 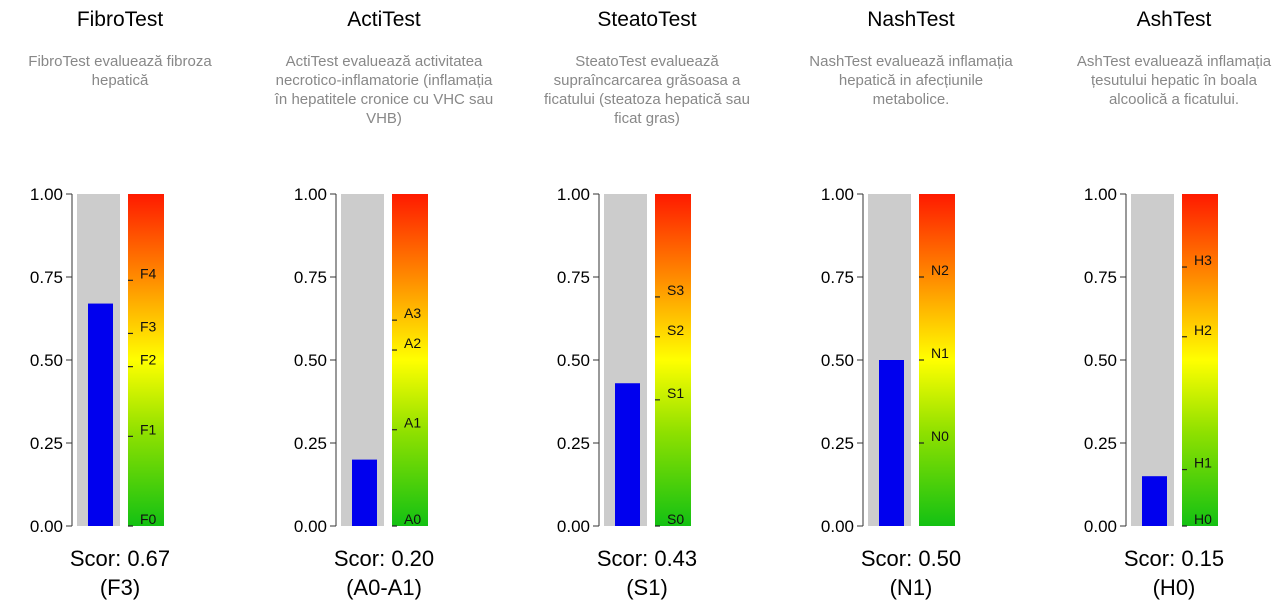 I want to click on chart-description: FibroTest evaluează fibroza hepatică, so click(x=120, y=71).